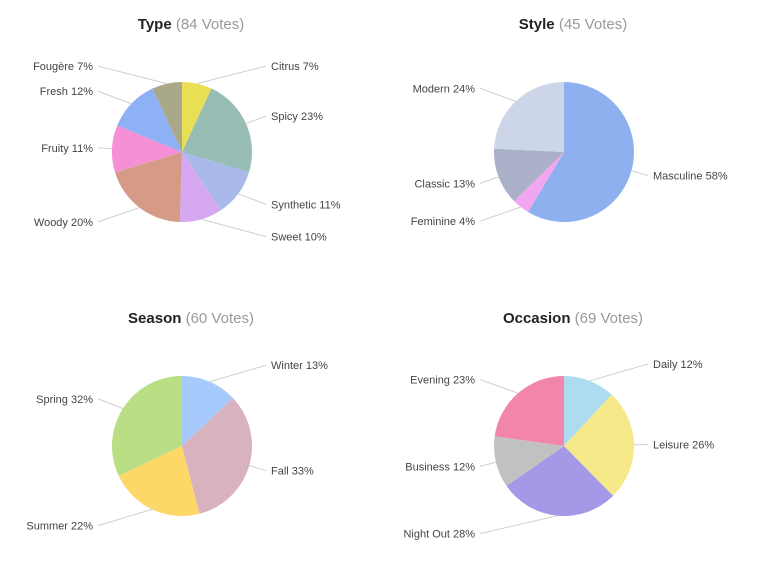 The width and height of the screenshot is (764, 584). Describe the element at coordinates (306, 205) in the screenshot. I see `slice-label: Synthetic 11%` at that location.